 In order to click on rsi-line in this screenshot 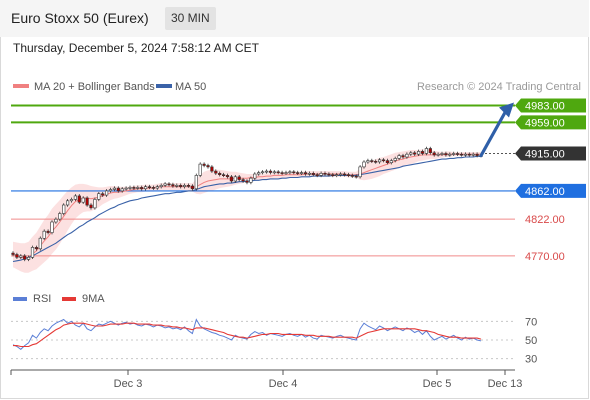, I will do `click(247, 334)`.